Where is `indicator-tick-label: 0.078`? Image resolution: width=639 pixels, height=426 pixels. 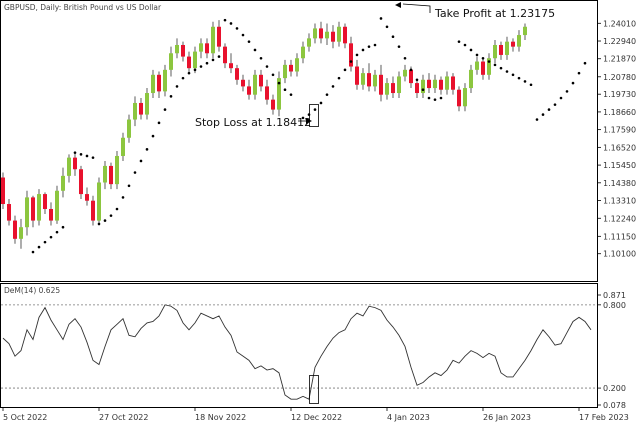 indicator-tick-label: 0.078 is located at coordinates (614, 405).